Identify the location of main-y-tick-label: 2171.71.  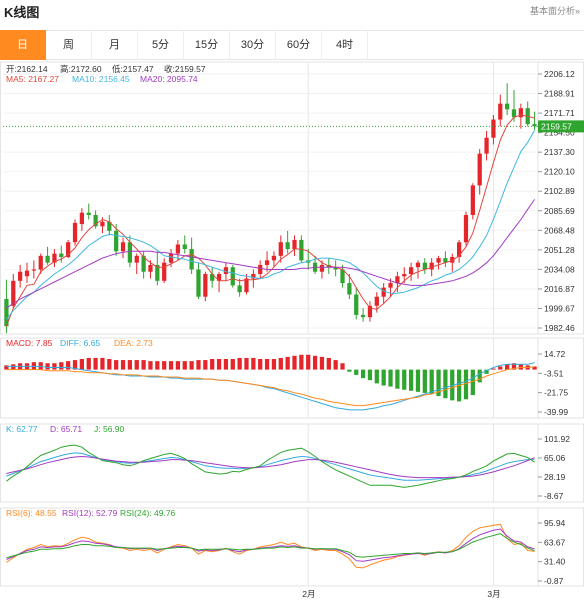
(559, 113).